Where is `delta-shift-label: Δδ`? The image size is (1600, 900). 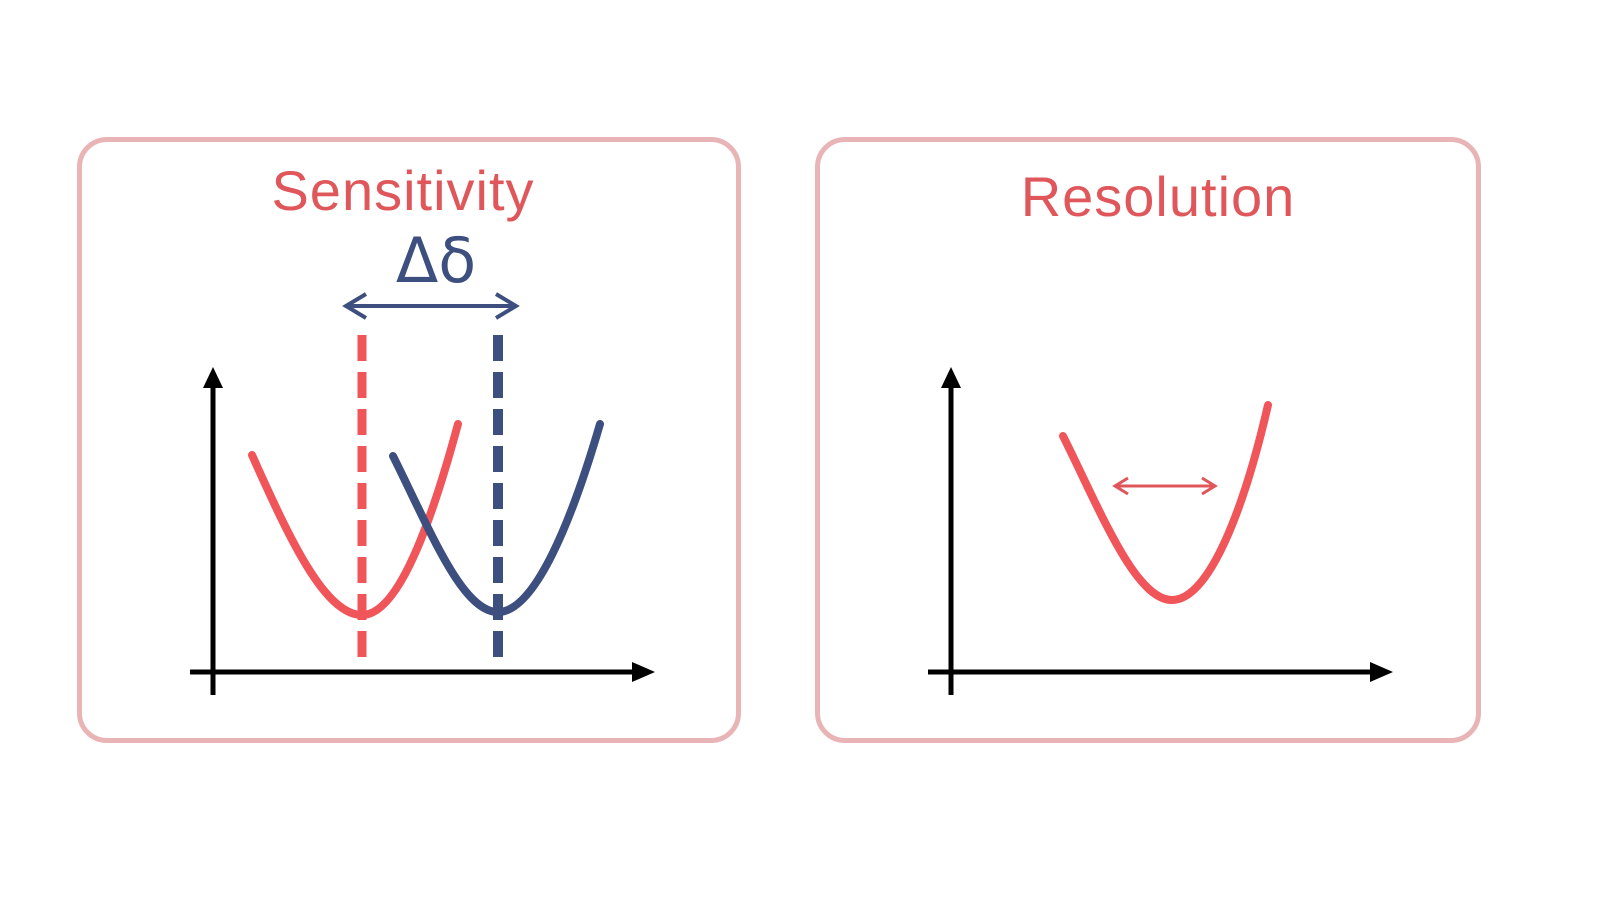
delta-shift-label: Δδ is located at coordinates (436, 260).